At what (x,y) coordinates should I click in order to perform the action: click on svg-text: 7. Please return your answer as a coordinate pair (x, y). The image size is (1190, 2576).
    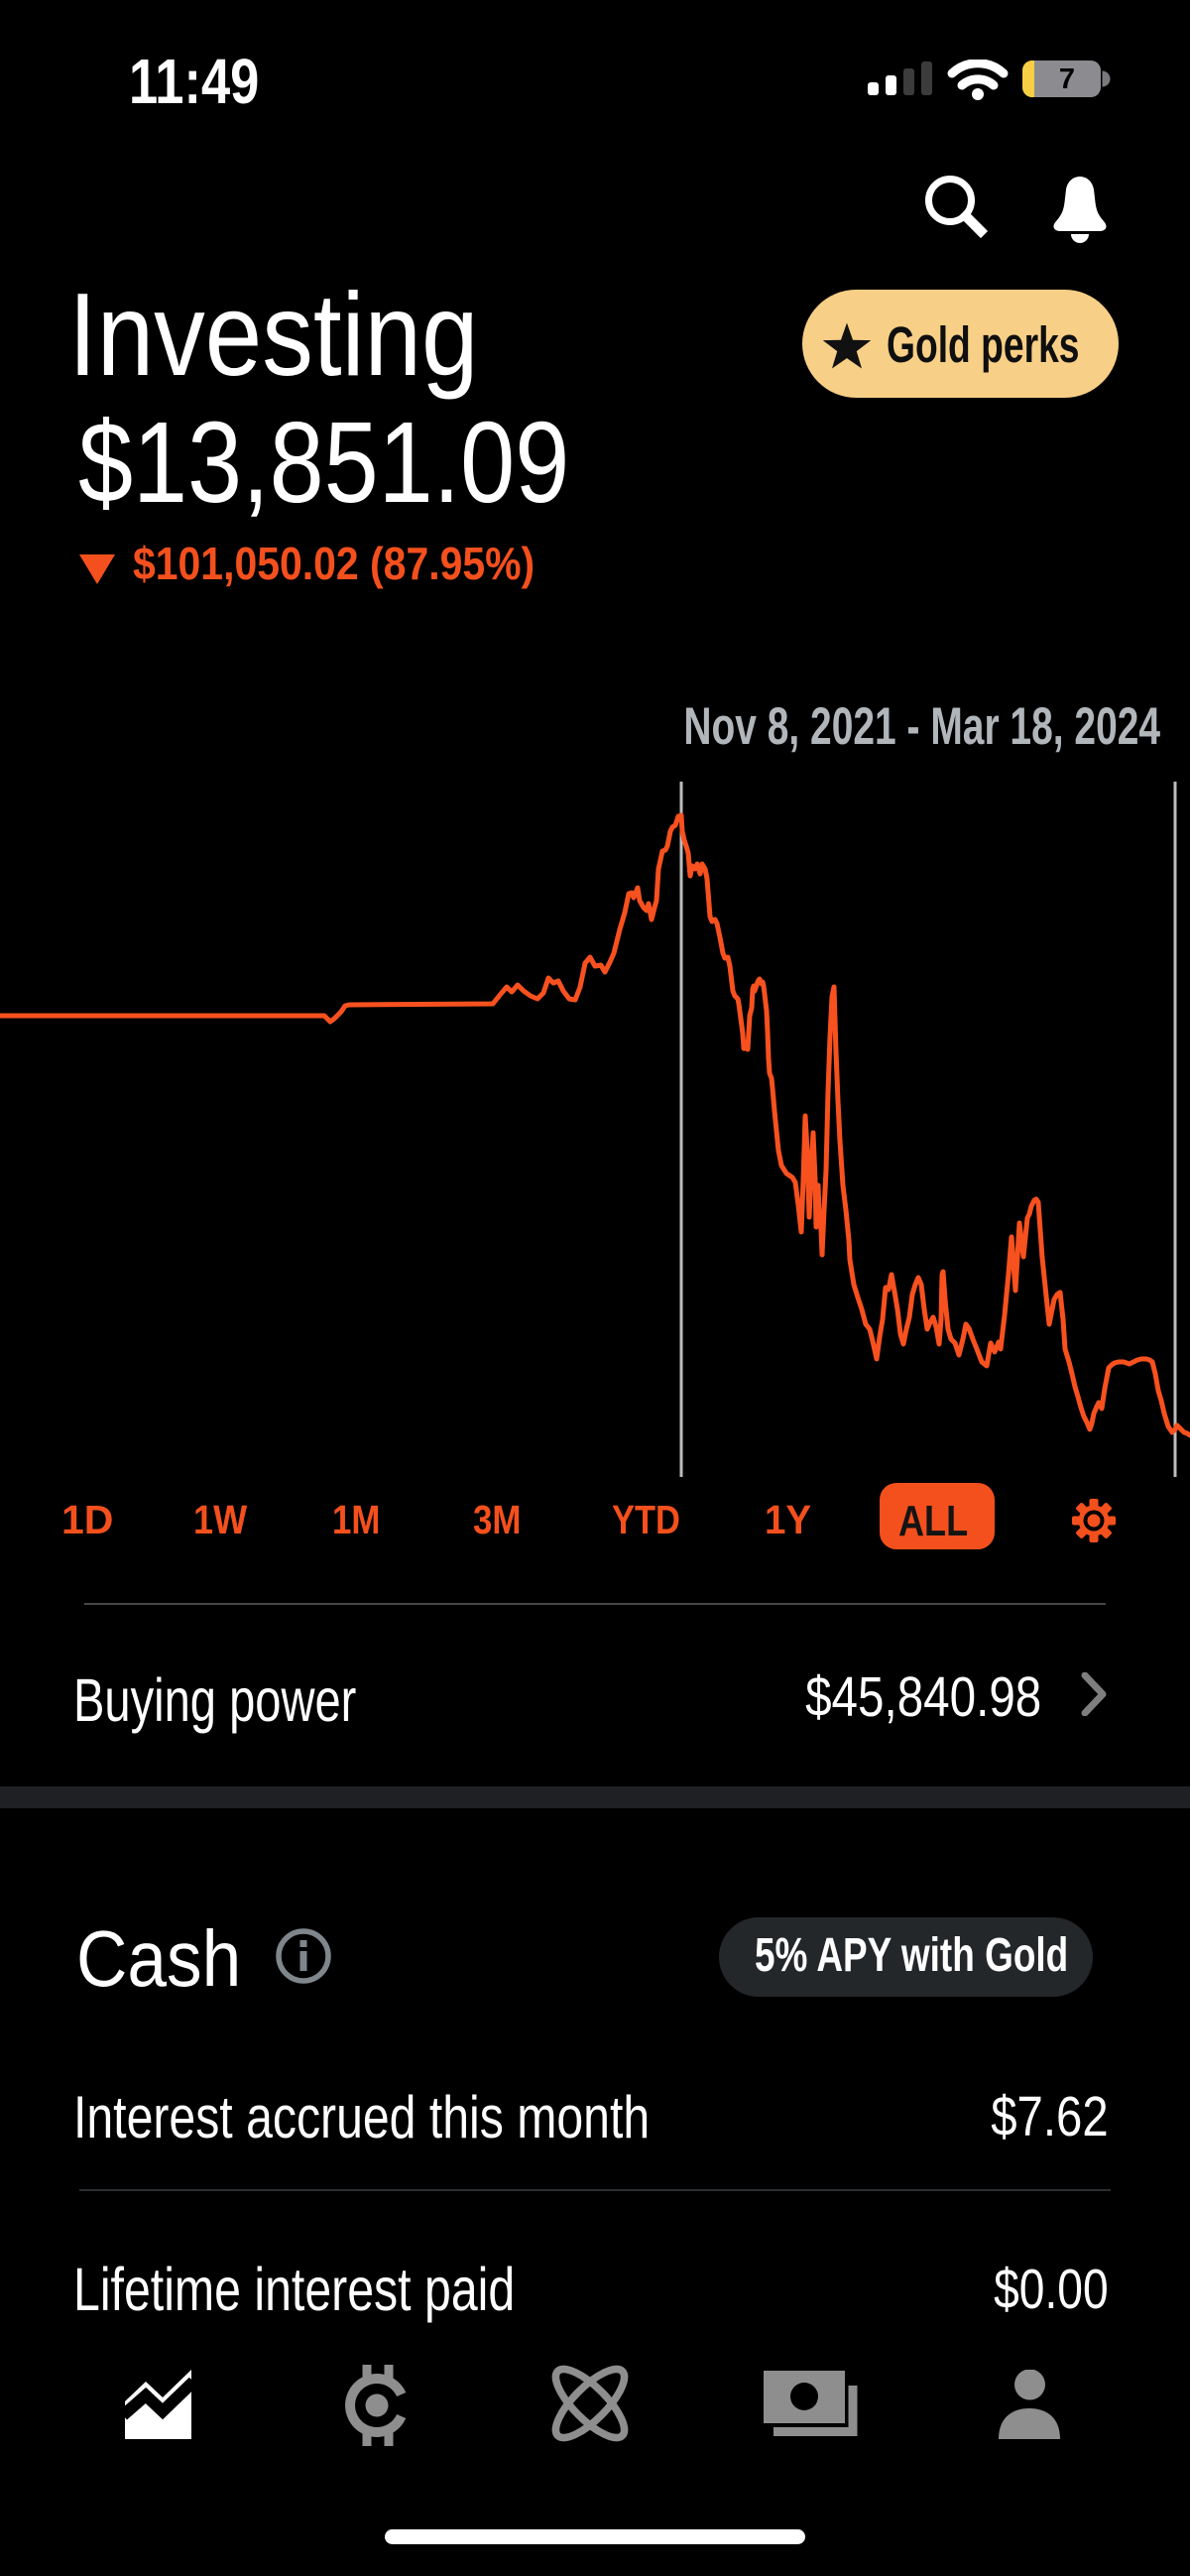
    Looking at the image, I should click on (1067, 79).